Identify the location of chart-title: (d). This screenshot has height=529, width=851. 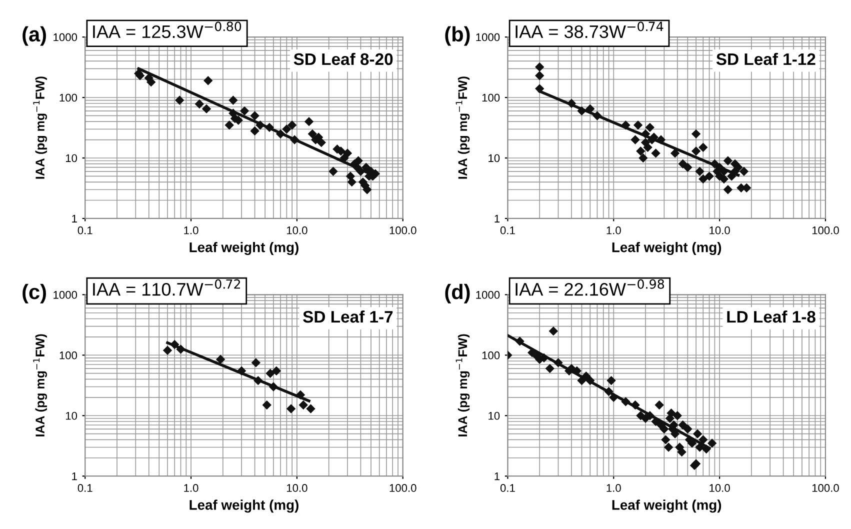
(457, 294).